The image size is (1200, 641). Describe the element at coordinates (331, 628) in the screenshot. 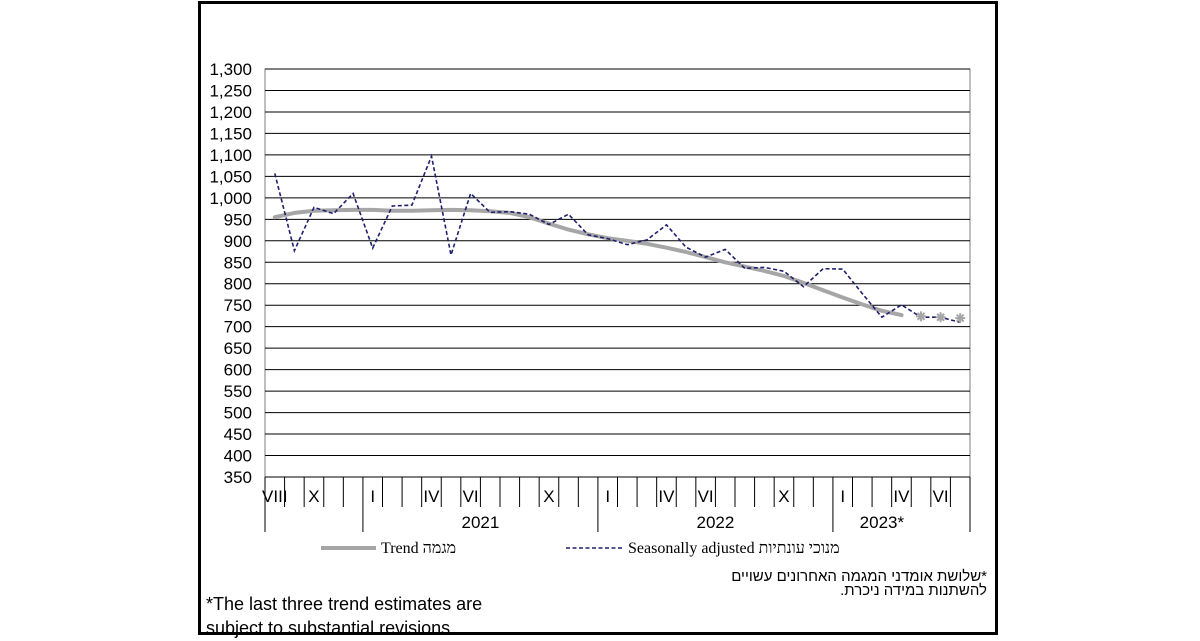

I see `english-footnote-line-2: subject to substantial revisions.` at that location.